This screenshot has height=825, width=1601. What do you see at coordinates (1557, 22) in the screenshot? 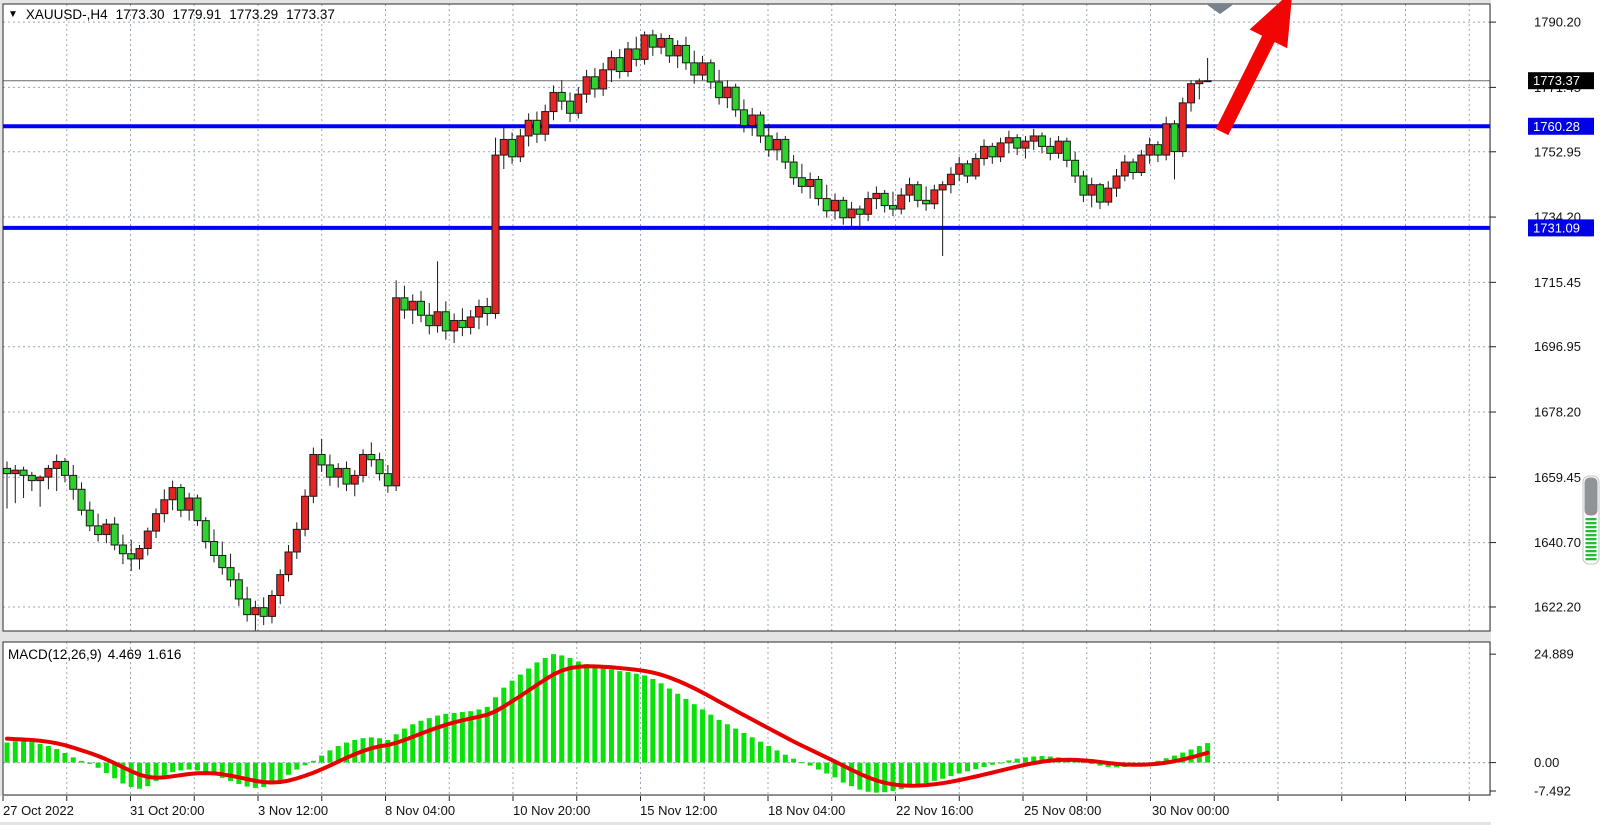
I see `svg-text: 1790.20` at bounding box center [1557, 22].